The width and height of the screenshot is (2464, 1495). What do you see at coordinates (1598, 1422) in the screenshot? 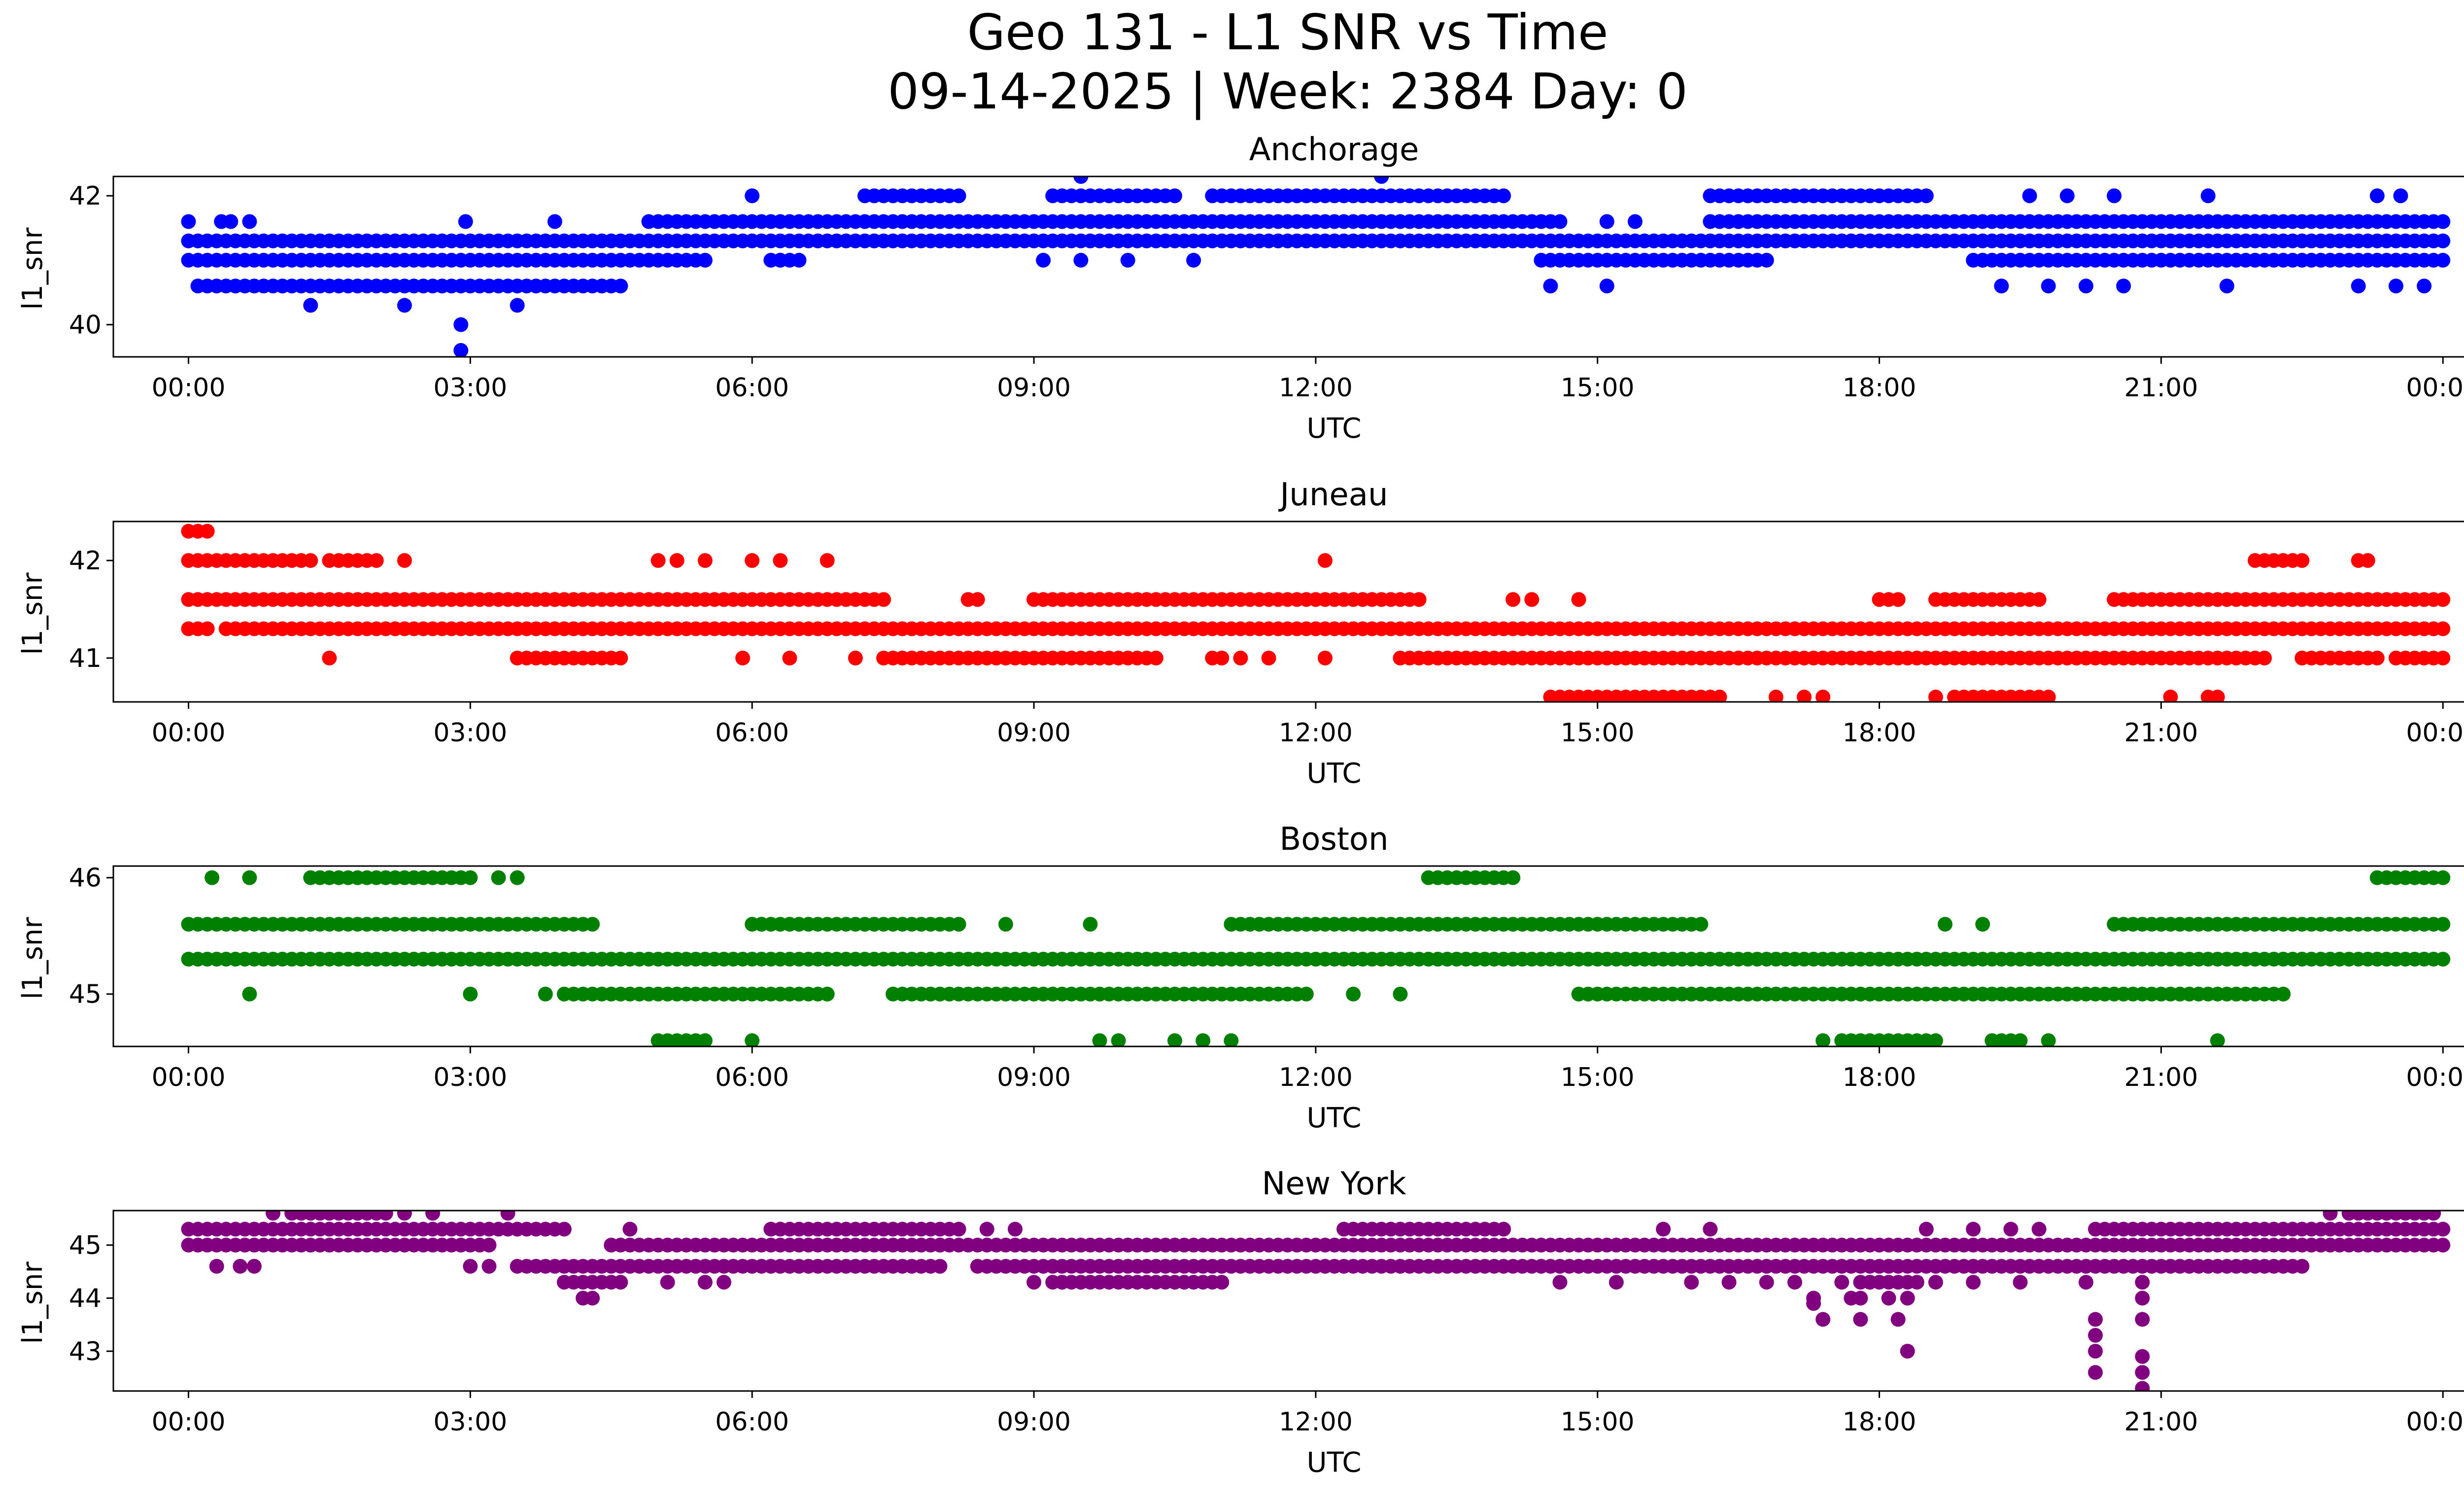
I see `x-tick-label: 15:00` at bounding box center [1598, 1422].